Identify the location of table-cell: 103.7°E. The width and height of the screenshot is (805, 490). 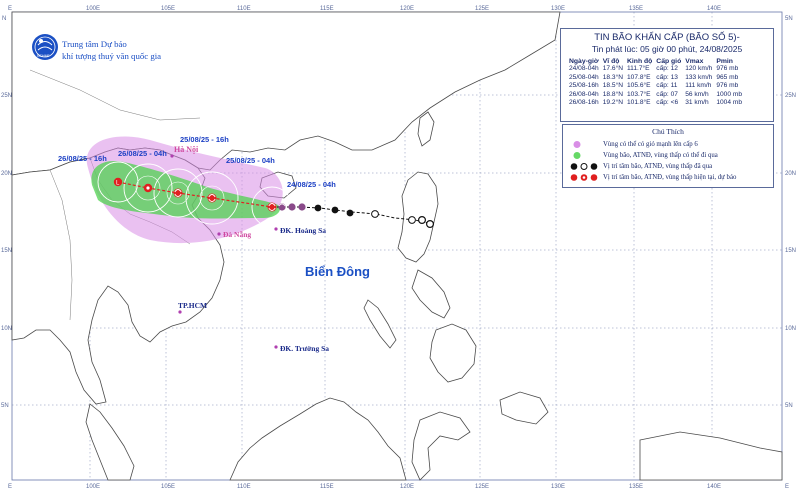
(639, 94).